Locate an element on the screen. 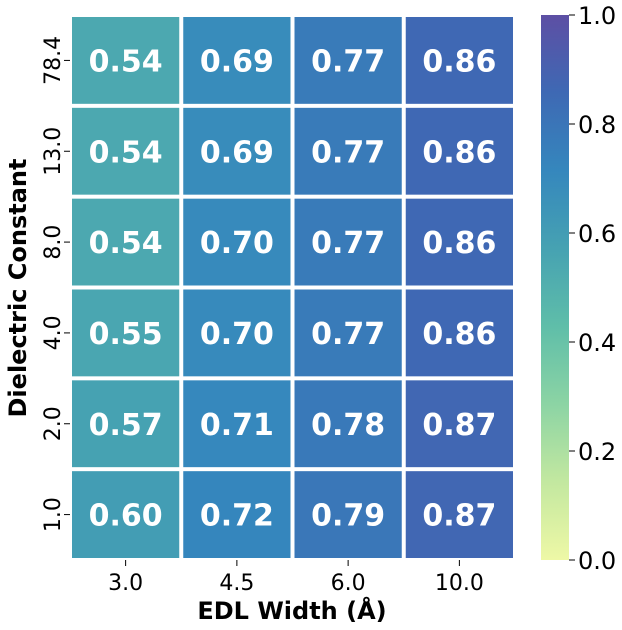 This screenshot has width=622, height=630. x-tick-label: 6.0 is located at coordinates (348, 583).